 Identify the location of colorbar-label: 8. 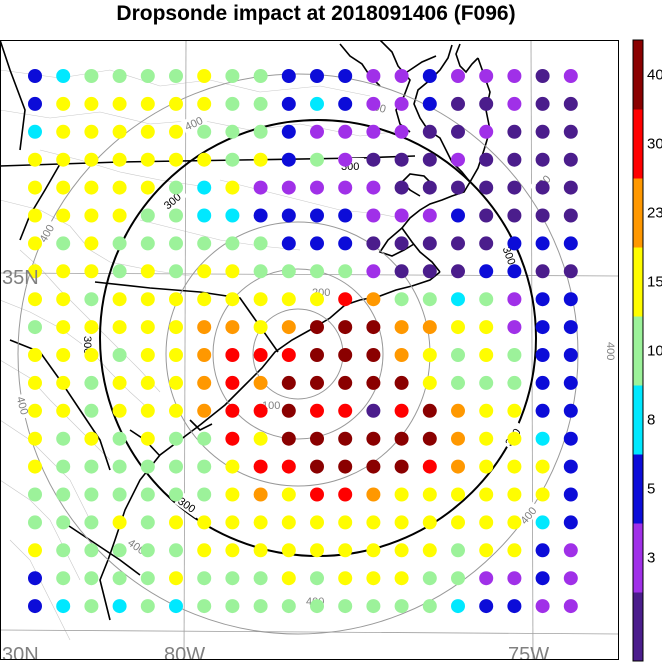
(651, 420).